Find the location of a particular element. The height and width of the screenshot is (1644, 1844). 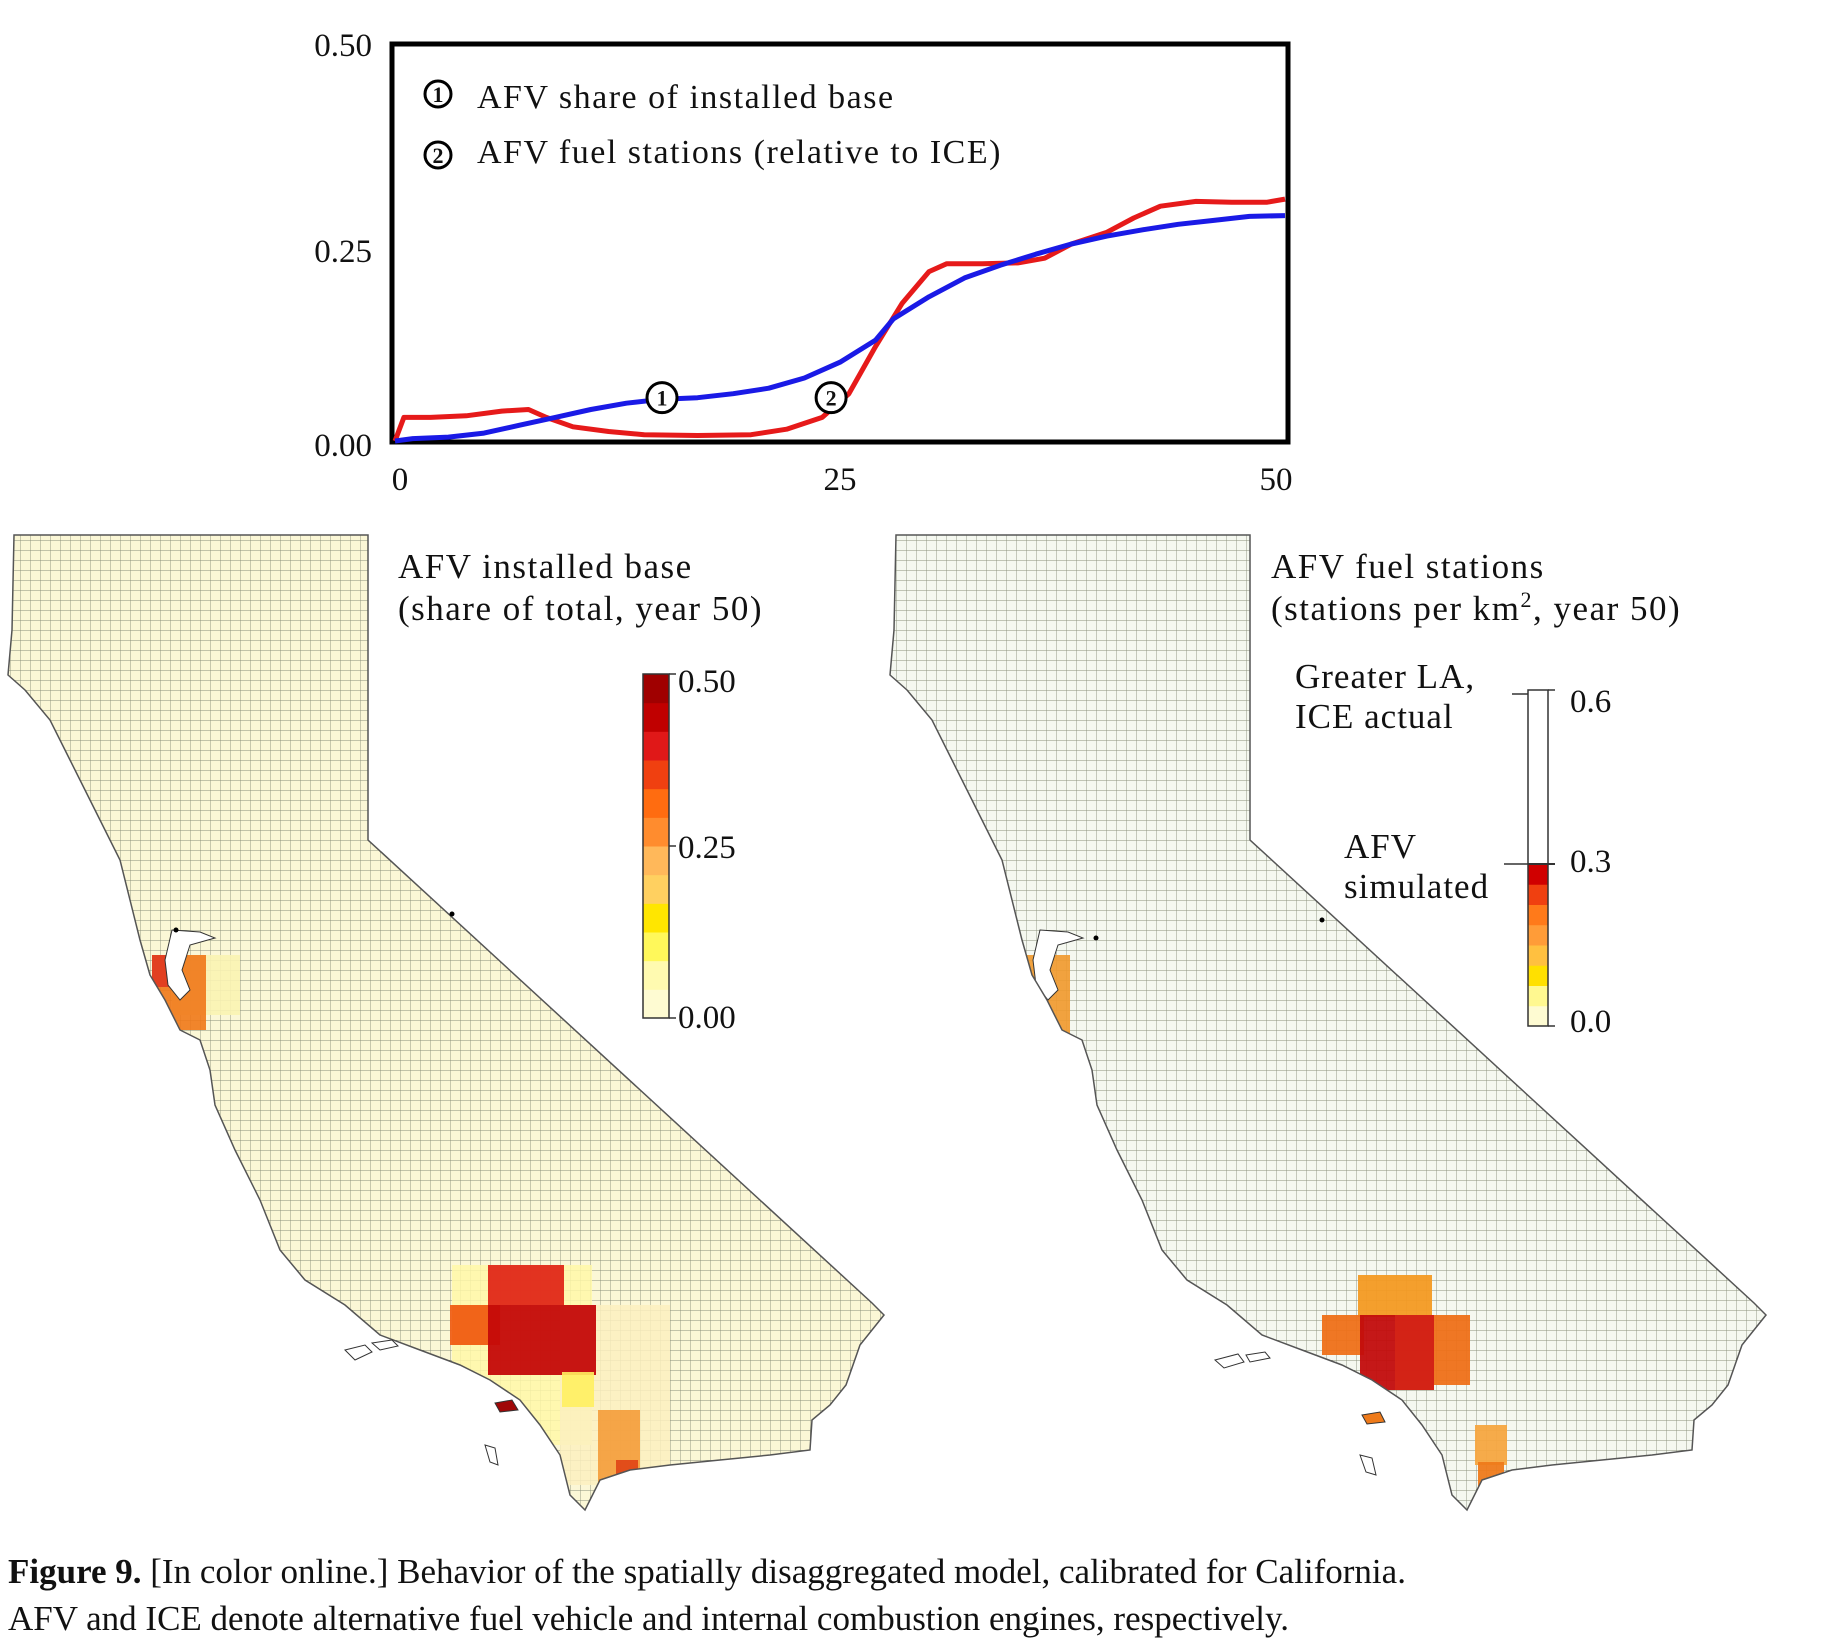

colorbar-upper-band is located at coordinates (1538, 777).